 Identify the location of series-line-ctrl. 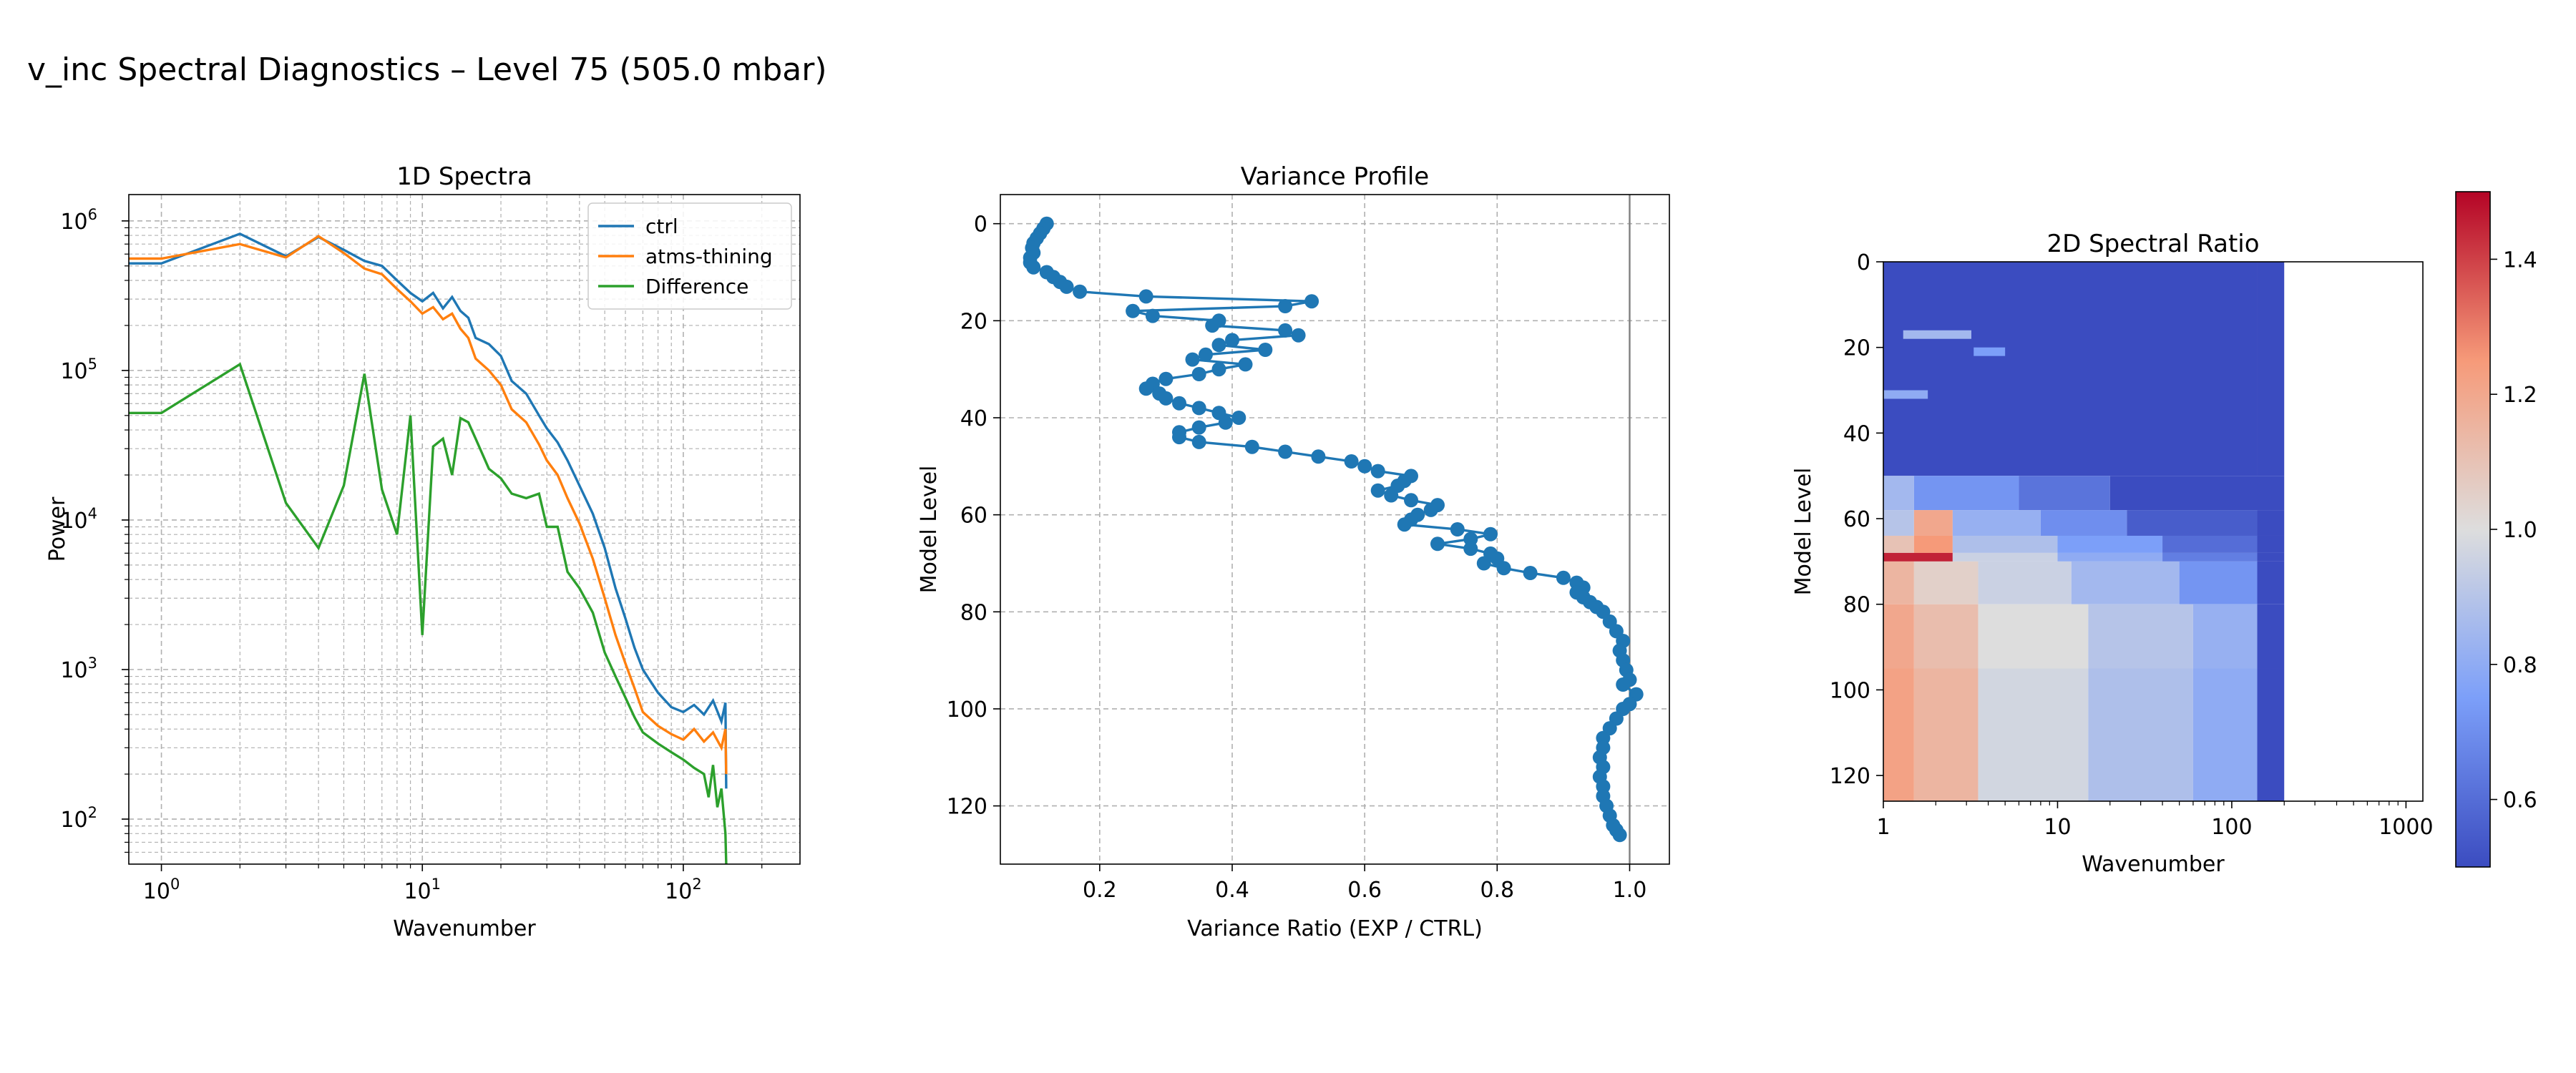
(428, 510).